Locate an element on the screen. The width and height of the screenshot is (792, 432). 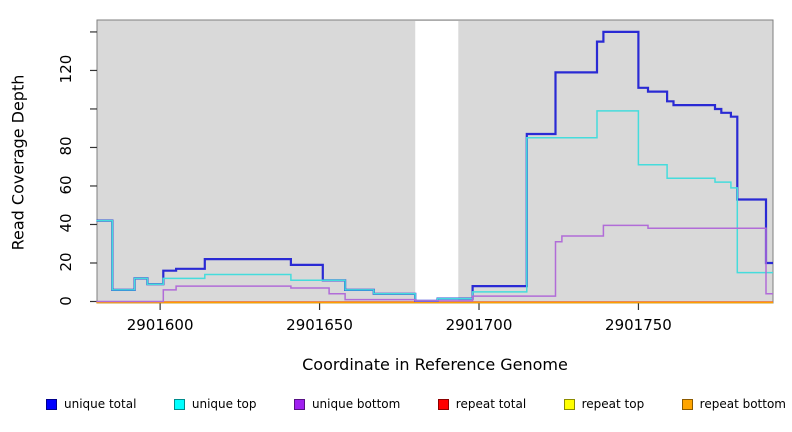
y-tick-label: 80 is located at coordinates (66, 146).